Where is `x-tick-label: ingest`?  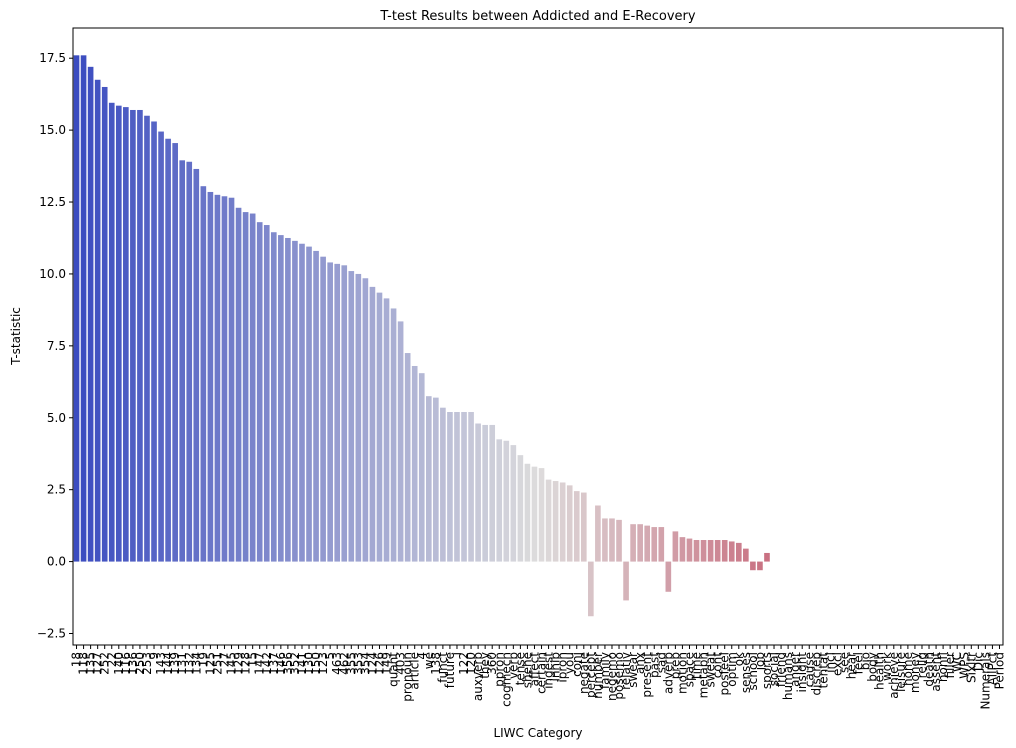
x-tick-label: ingest is located at coordinates (549, 670).